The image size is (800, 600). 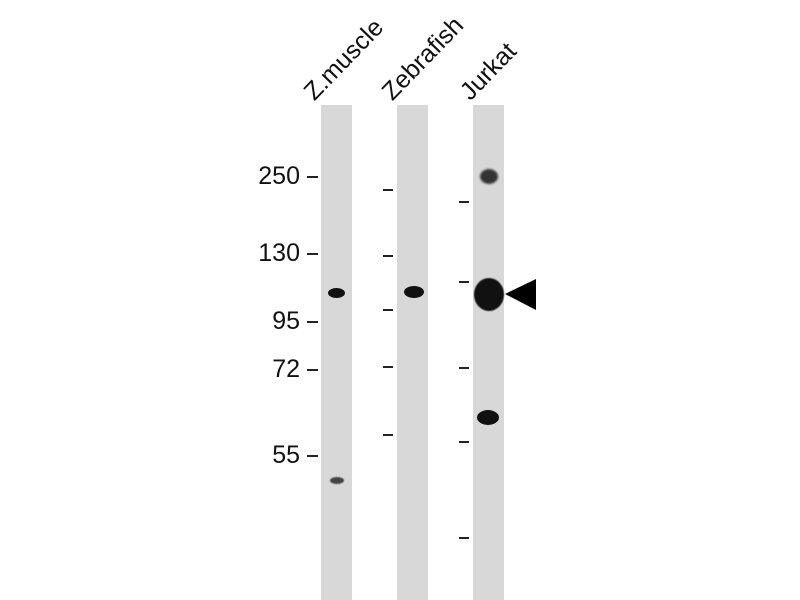 I want to click on lane-label-z-muscle: Z.muscle, so click(x=344, y=59).